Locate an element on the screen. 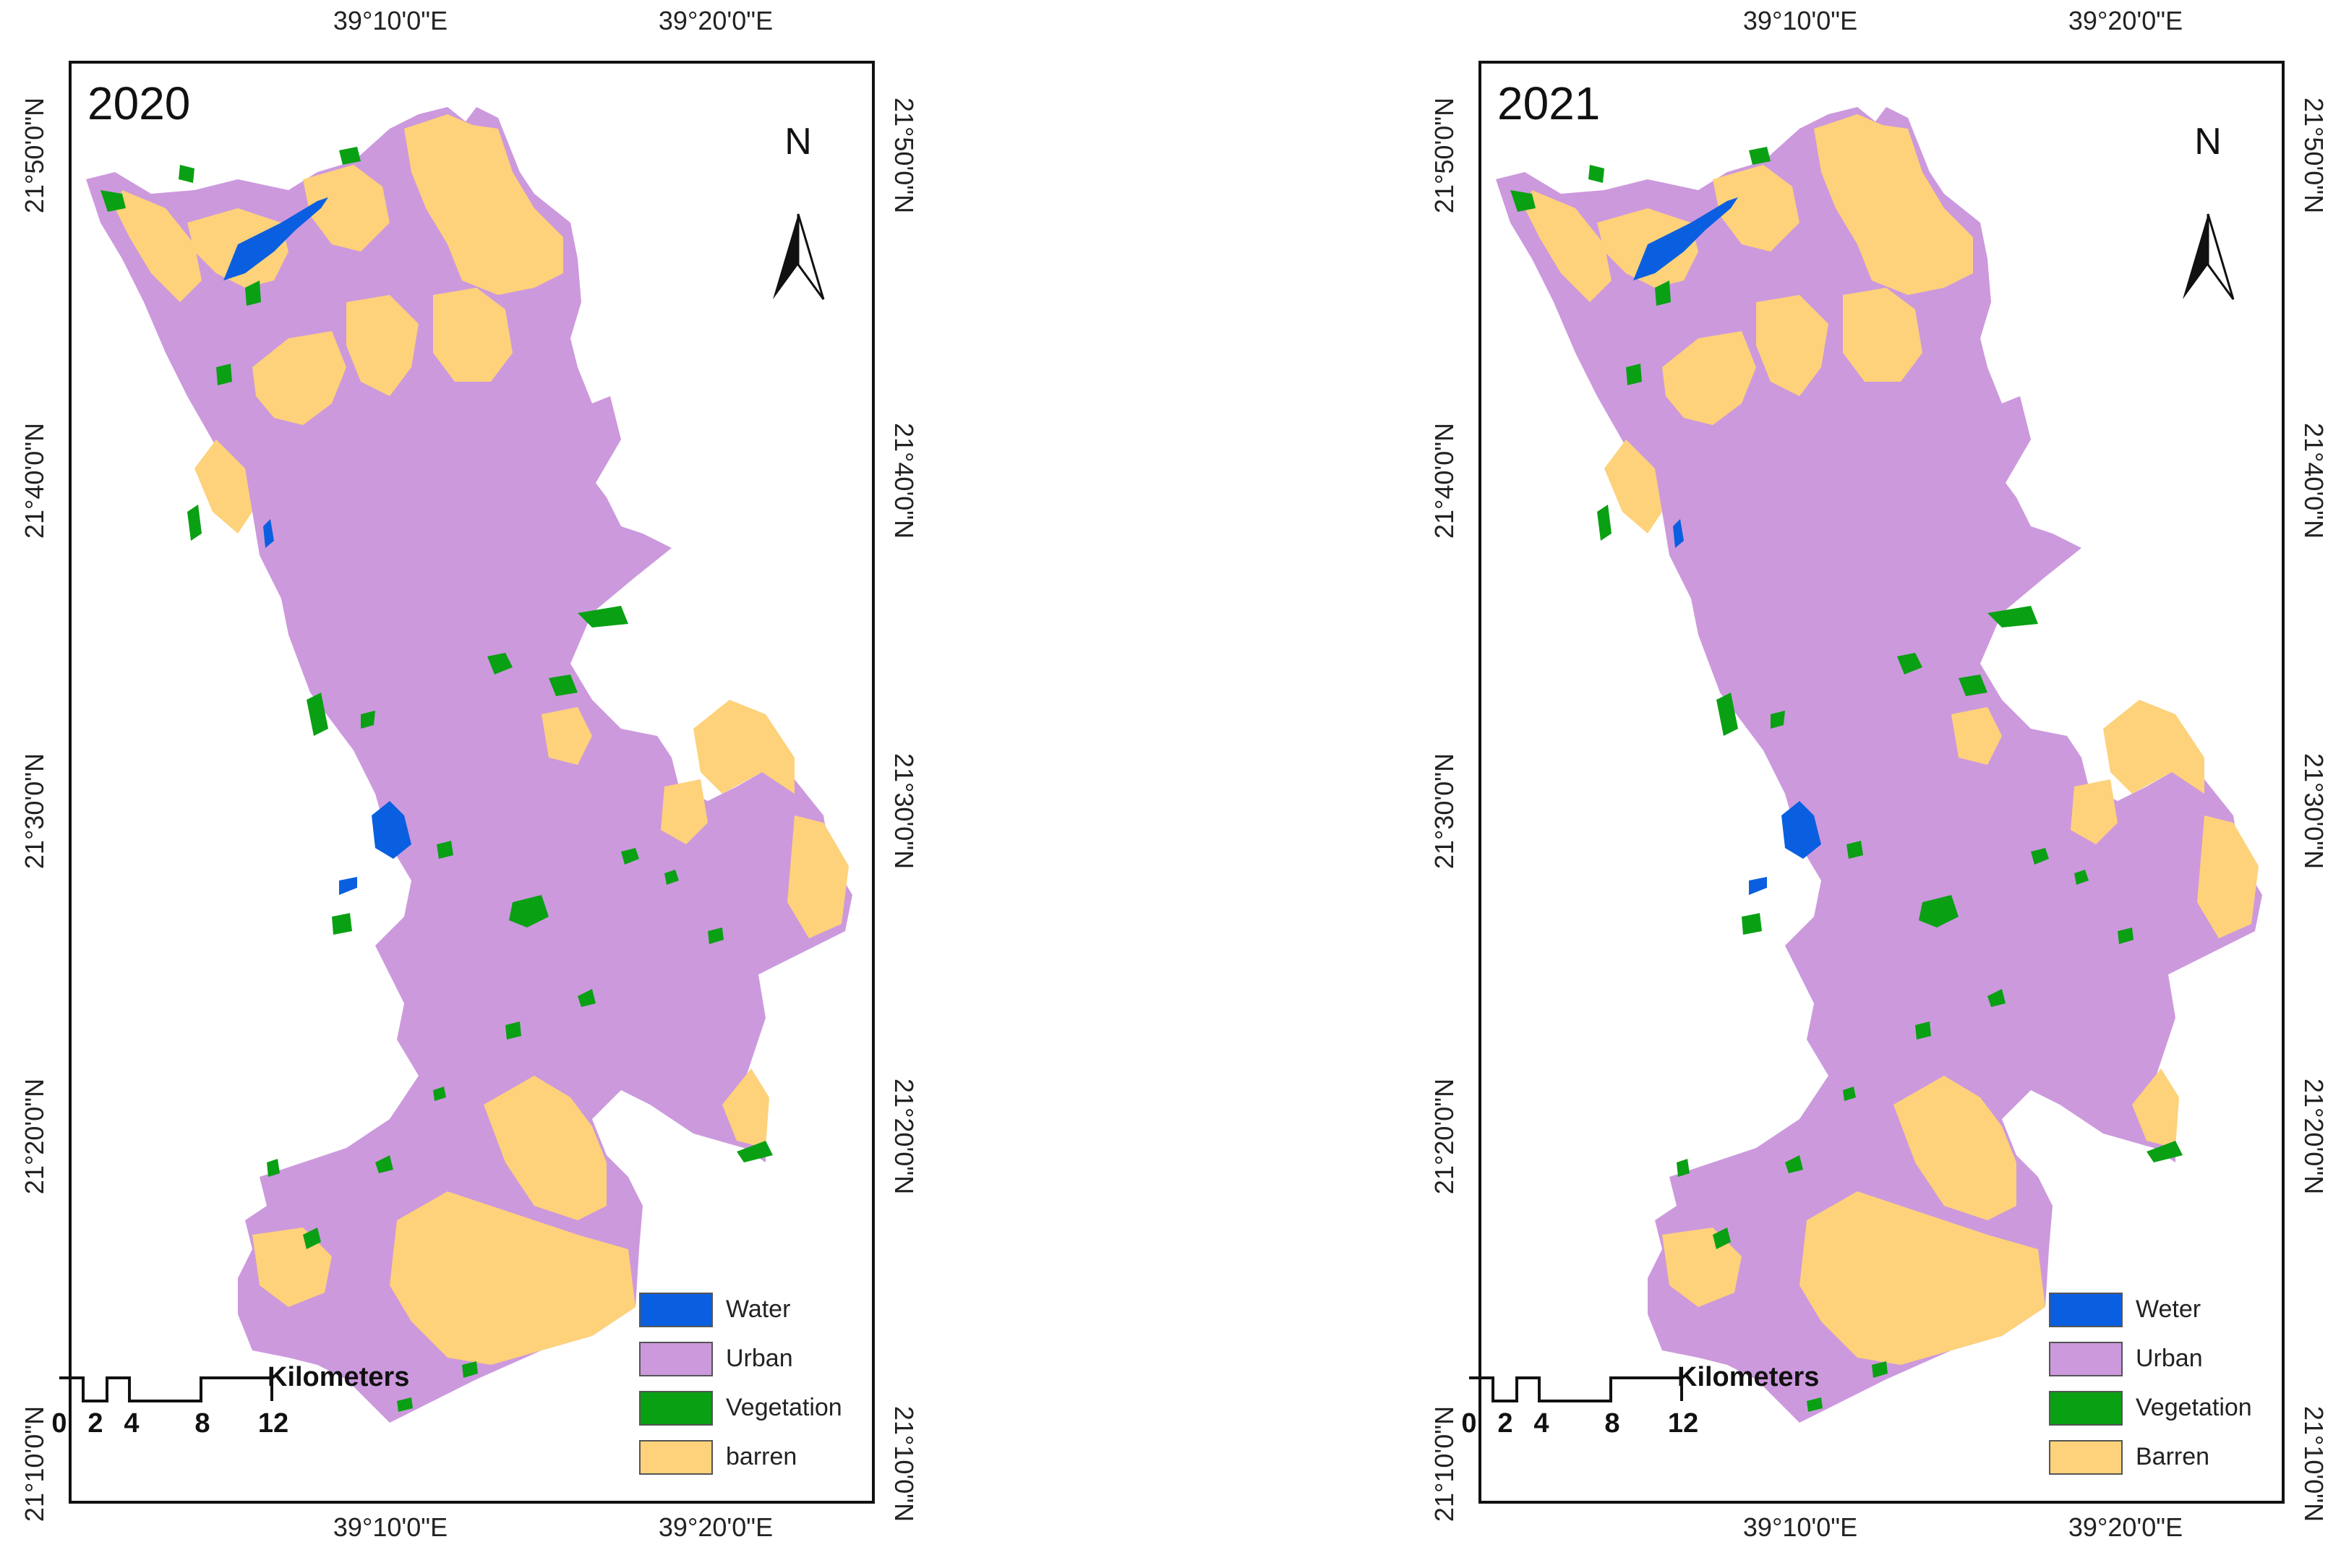 The height and width of the screenshot is (1568, 2341). scale-bar-graphic is located at coordinates (1576, 1389).